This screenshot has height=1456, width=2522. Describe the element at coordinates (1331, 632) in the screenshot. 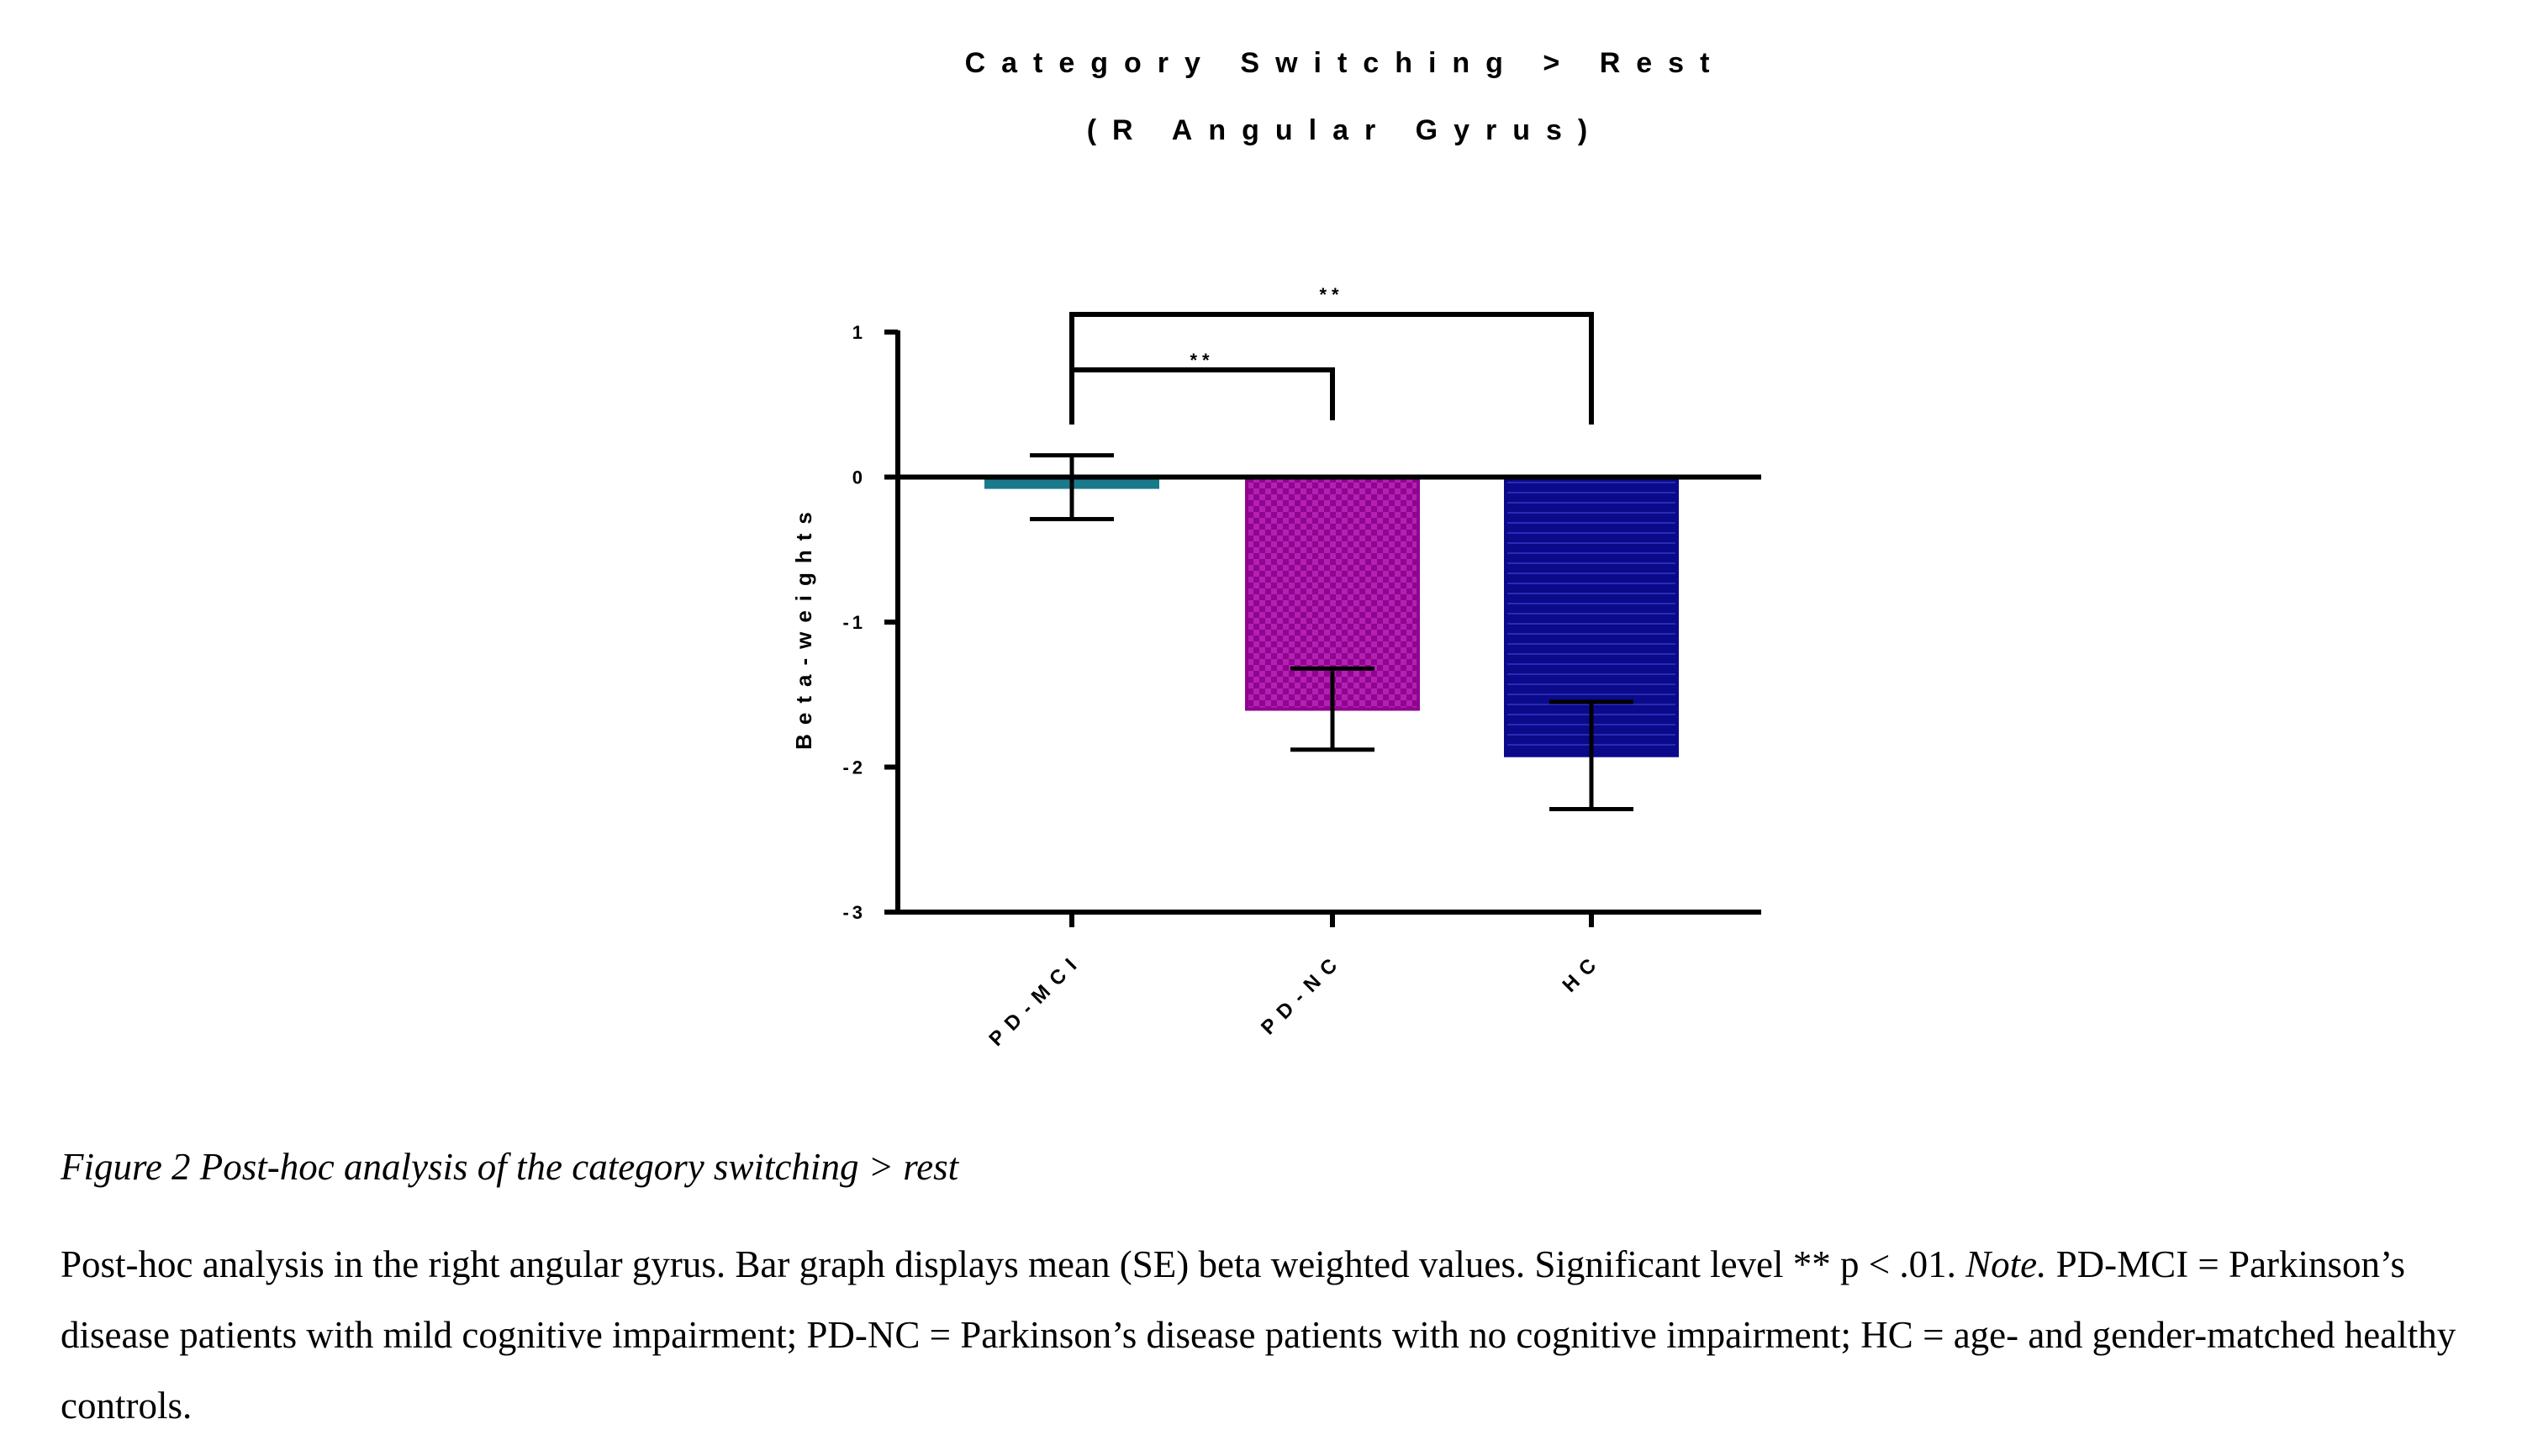

I see `error-bars` at that location.